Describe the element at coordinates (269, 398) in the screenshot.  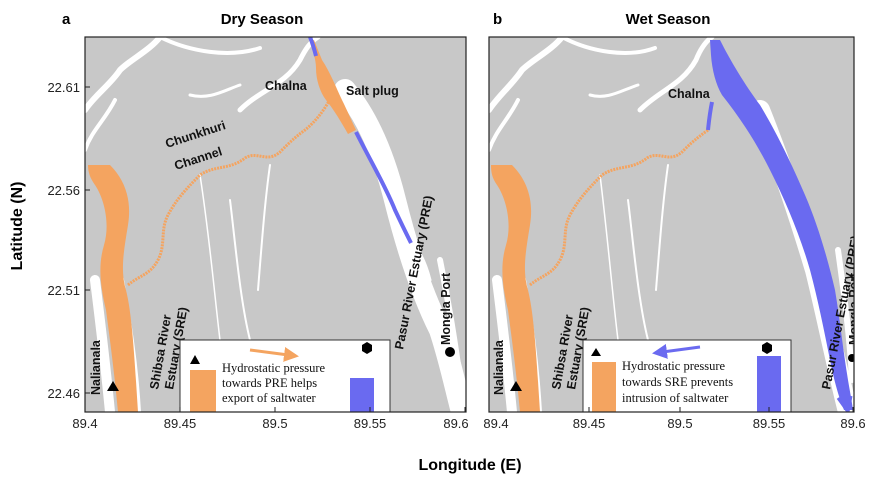
I see `legend-line3: export of saltwater` at that location.